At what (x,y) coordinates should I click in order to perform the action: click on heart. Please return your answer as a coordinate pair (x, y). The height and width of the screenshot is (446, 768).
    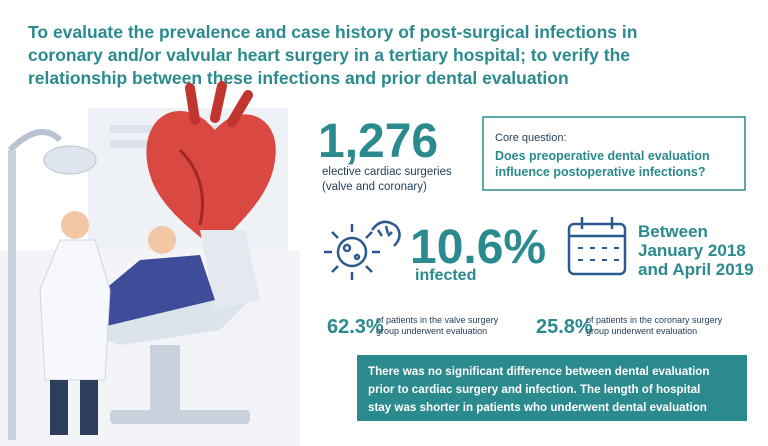
    Looking at the image, I should click on (211, 180).